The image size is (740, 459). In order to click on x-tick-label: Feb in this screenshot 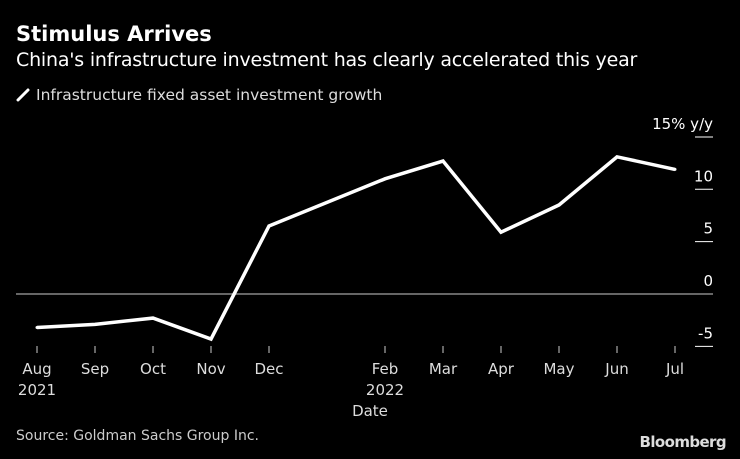, I will do `click(385, 369)`.